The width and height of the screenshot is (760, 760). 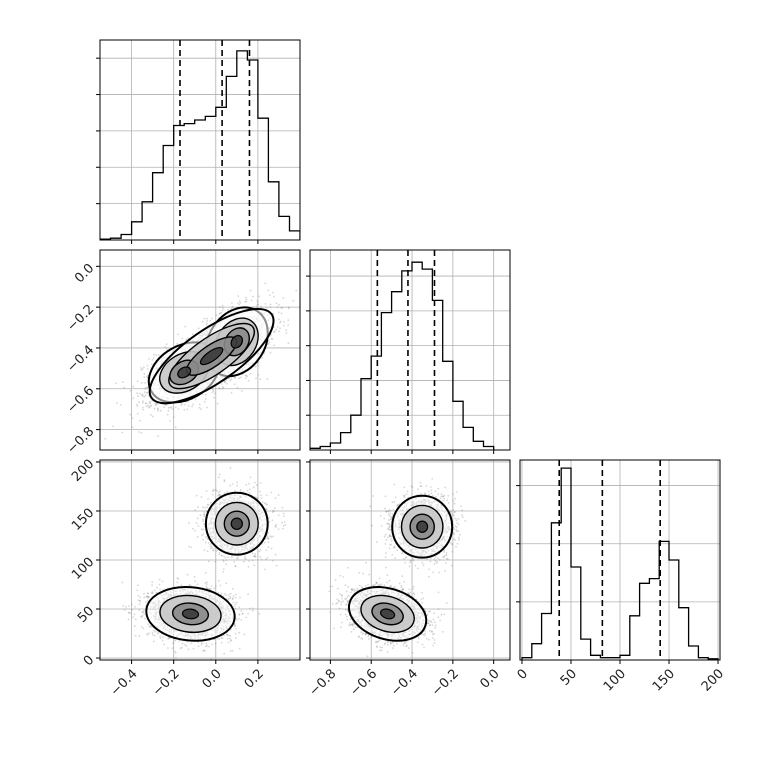 I want to click on panel-content, so click(x=200, y=140).